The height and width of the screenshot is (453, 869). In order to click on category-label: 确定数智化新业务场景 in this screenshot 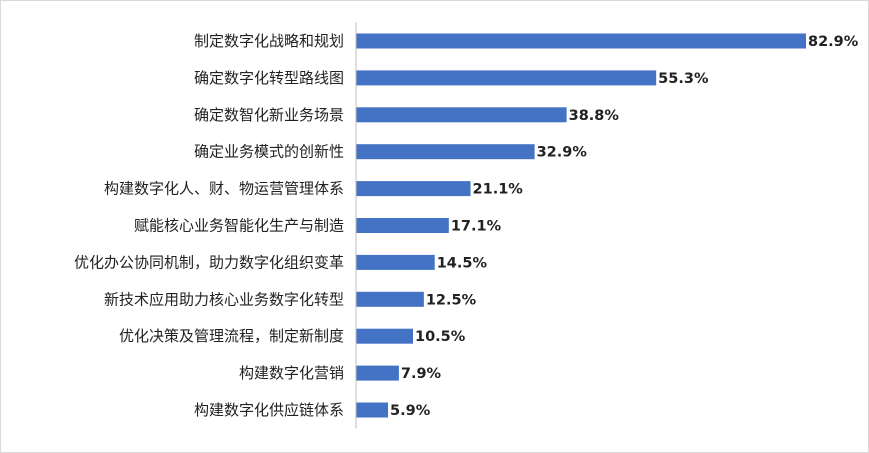, I will do `click(269, 115)`.